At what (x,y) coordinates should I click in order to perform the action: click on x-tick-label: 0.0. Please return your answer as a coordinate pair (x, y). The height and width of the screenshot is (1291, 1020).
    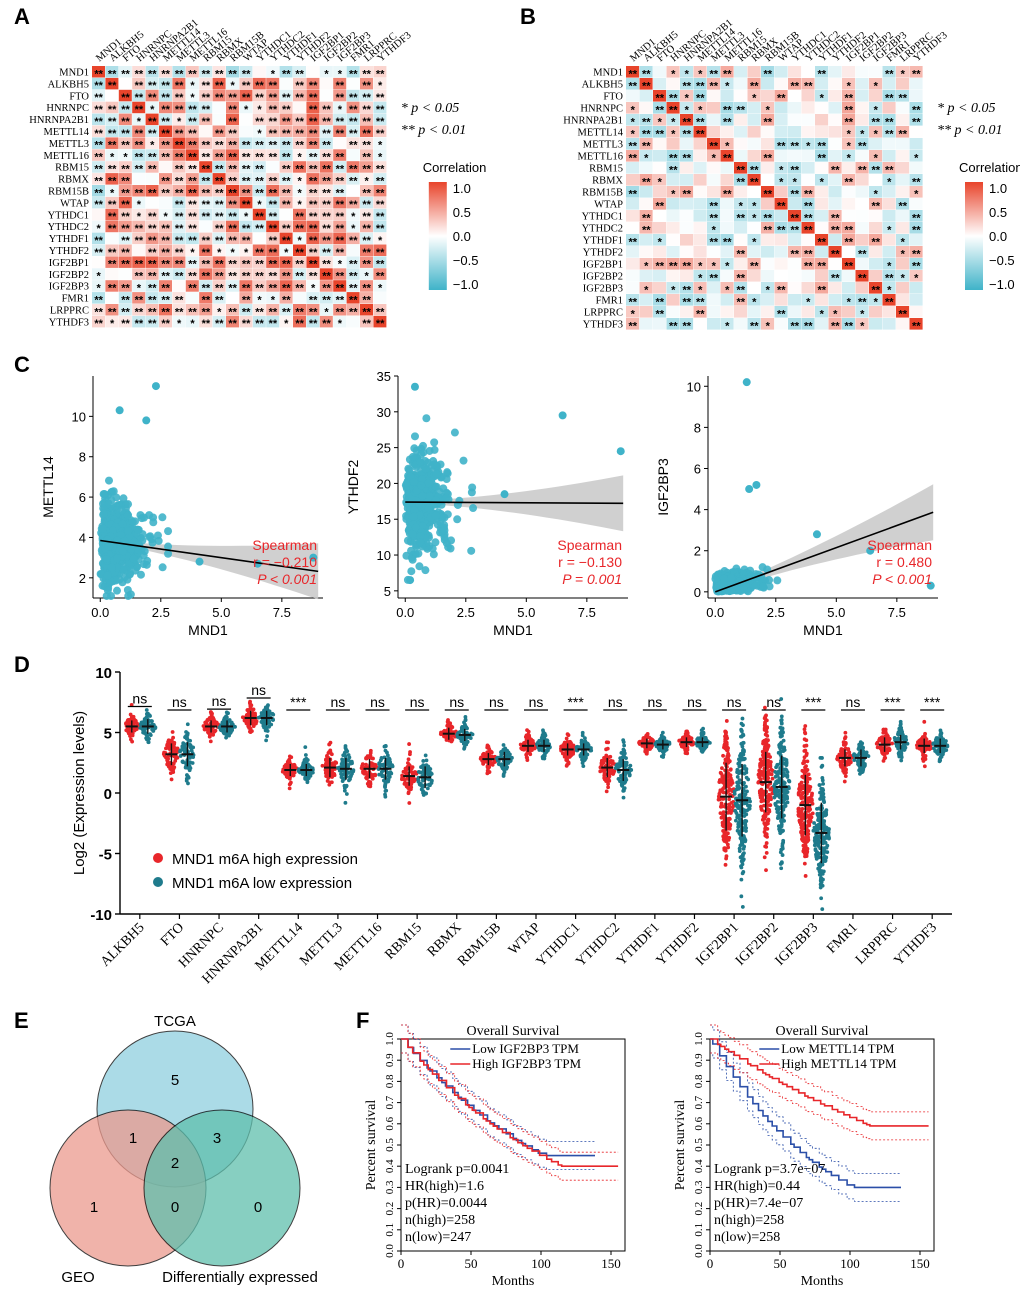
    Looking at the image, I should click on (100, 612).